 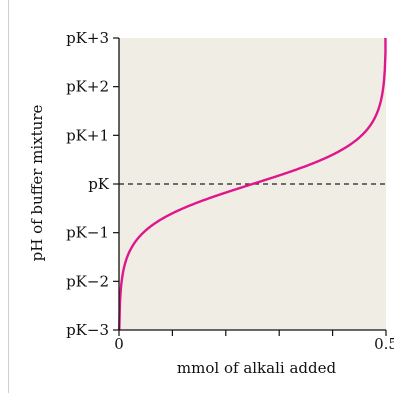 What do you see at coordinates (87, 233) in the screenshot?
I see `y-tick-label: pK−1` at bounding box center [87, 233].